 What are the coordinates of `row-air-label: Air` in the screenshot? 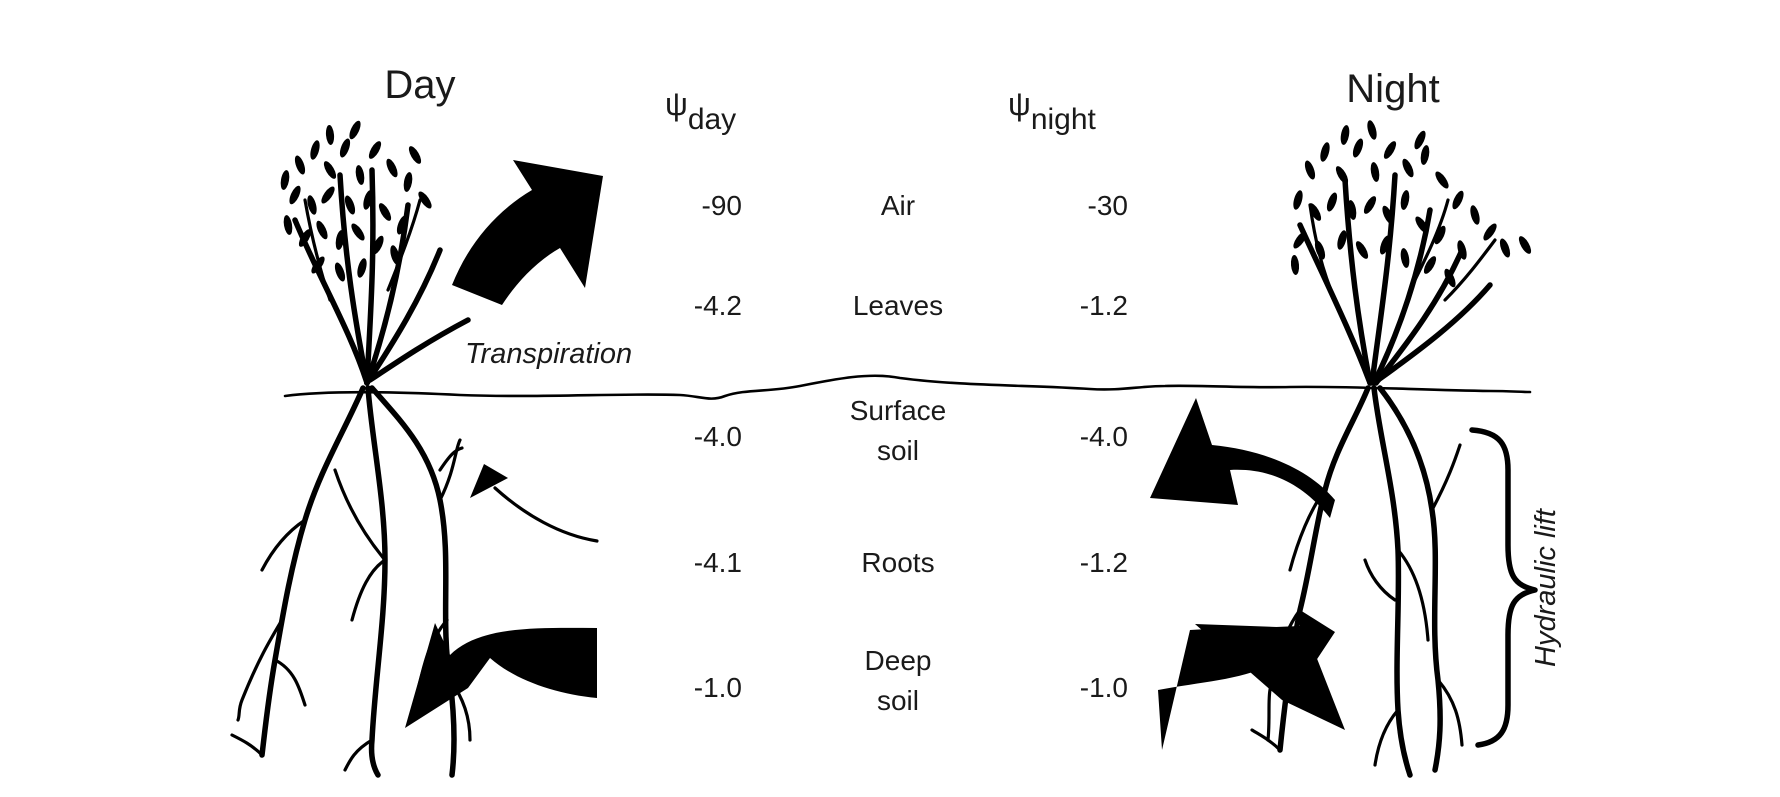 It's located at (898, 205).